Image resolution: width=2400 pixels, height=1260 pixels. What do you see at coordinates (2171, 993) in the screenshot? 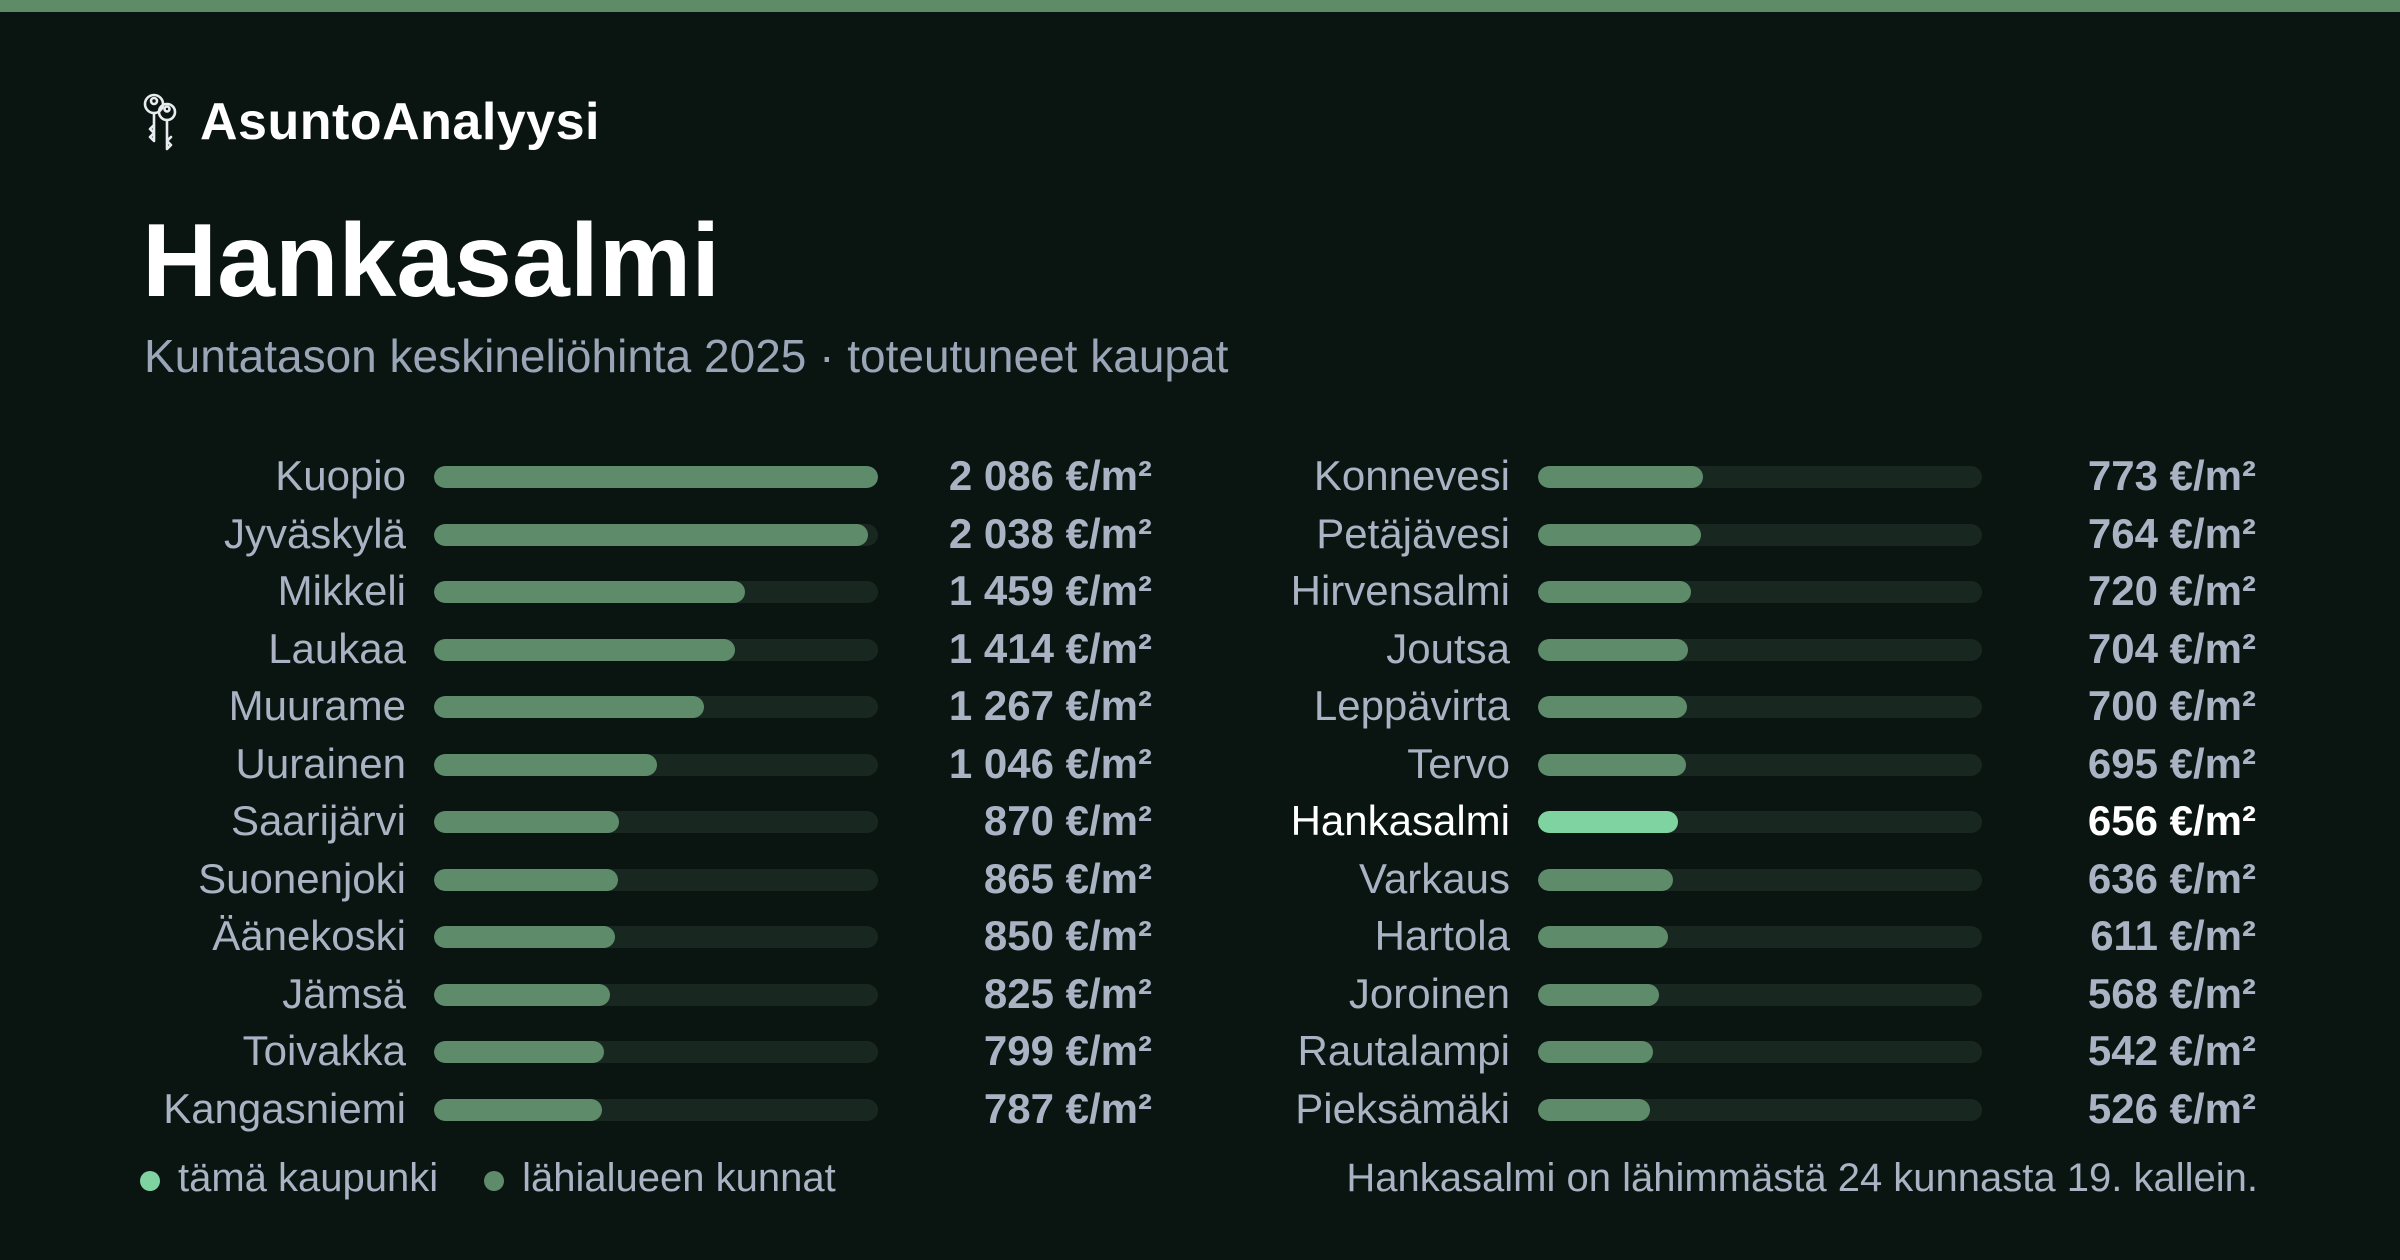
I see `bar-value-label: 568 €/m²` at bounding box center [2171, 993].